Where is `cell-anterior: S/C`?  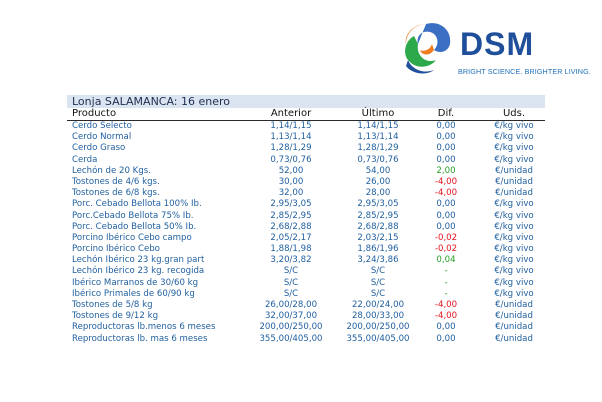 cell-anterior: S/C is located at coordinates (291, 271).